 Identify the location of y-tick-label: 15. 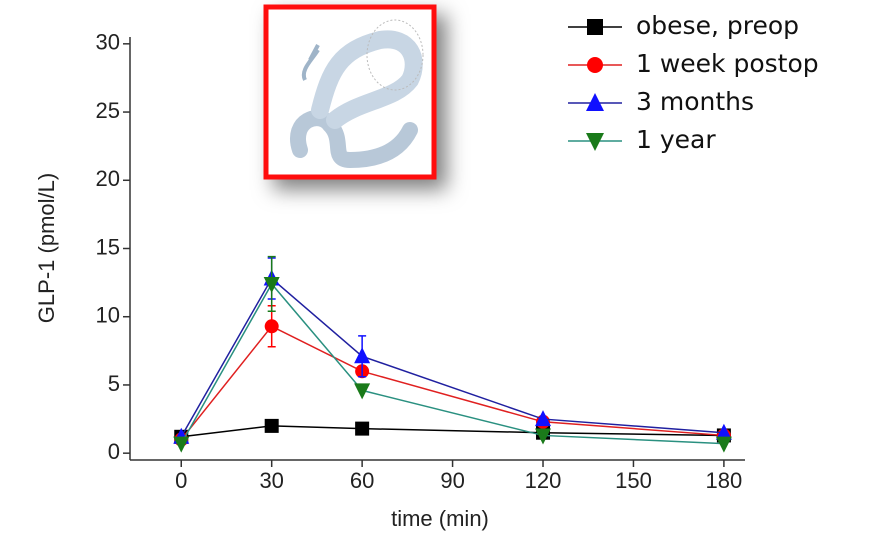
(108, 246).